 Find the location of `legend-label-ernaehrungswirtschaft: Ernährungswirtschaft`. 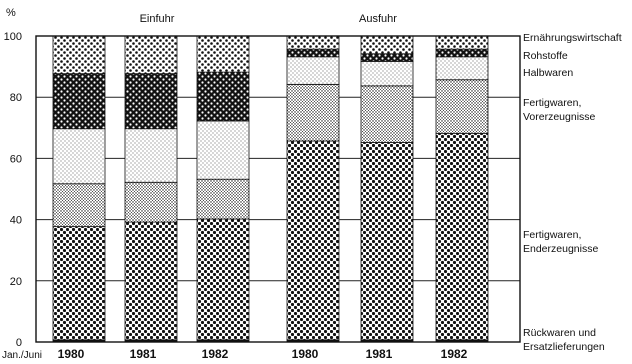

legend-label-ernaehrungswirtschaft: Ernährungswirtschaft is located at coordinates (572, 38).